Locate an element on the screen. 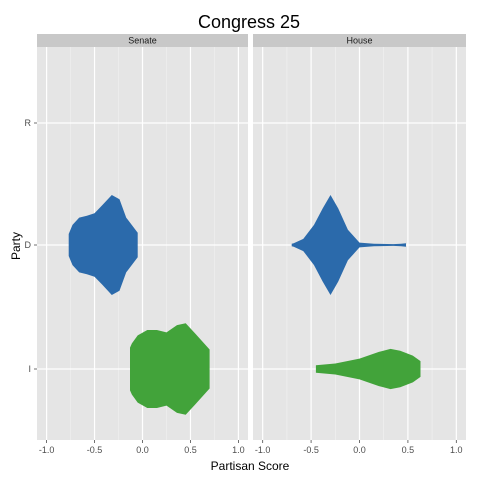  facet-strip-label: House is located at coordinates (359, 41).